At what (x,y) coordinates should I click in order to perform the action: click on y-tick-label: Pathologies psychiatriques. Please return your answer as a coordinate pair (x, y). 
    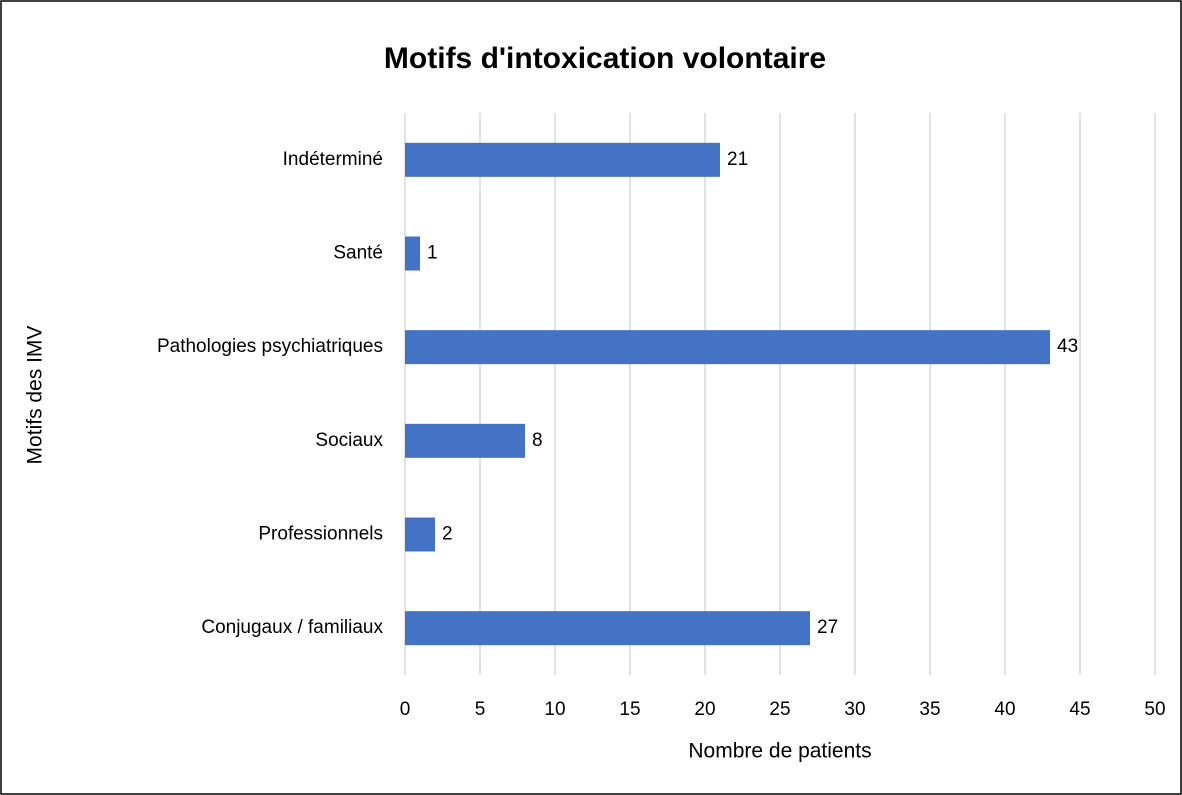
    Looking at the image, I should click on (270, 346).